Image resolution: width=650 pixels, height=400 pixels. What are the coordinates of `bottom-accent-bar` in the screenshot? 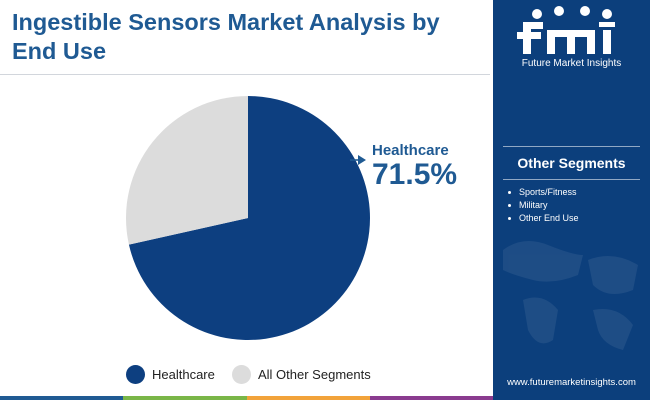 It's located at (246, 398).